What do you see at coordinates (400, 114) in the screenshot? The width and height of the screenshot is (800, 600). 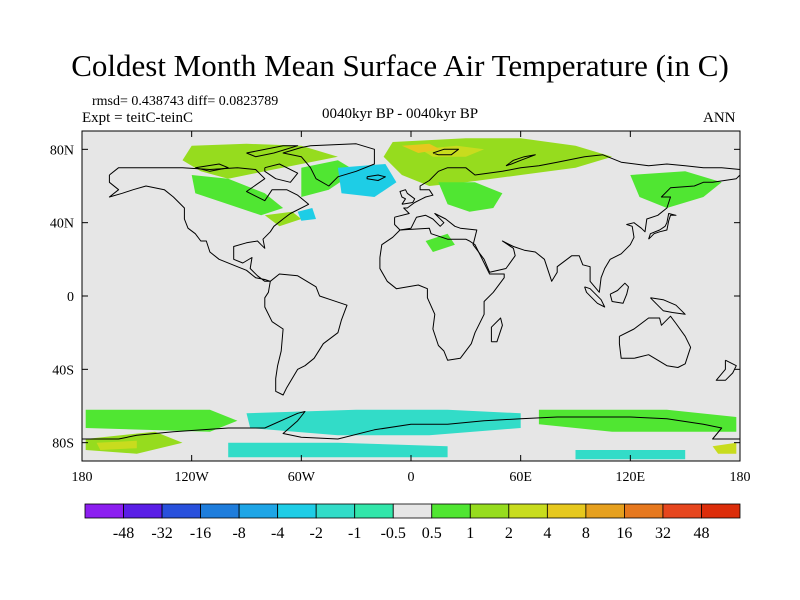 I see `period-label: 0040kyr BP - 0040kyr BP` at bounding box center [400, 114].